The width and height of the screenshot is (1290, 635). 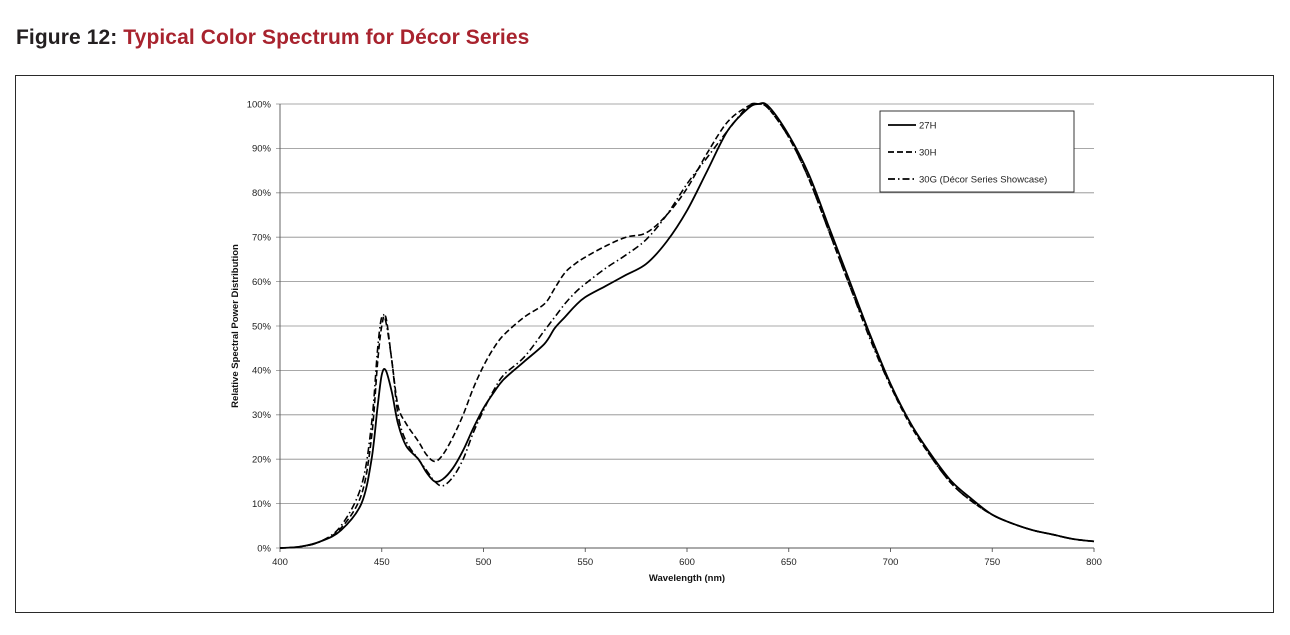 I want to click on legend: 27H 30H 30G (Décor Series Showcase), so click(x=977, y=151).